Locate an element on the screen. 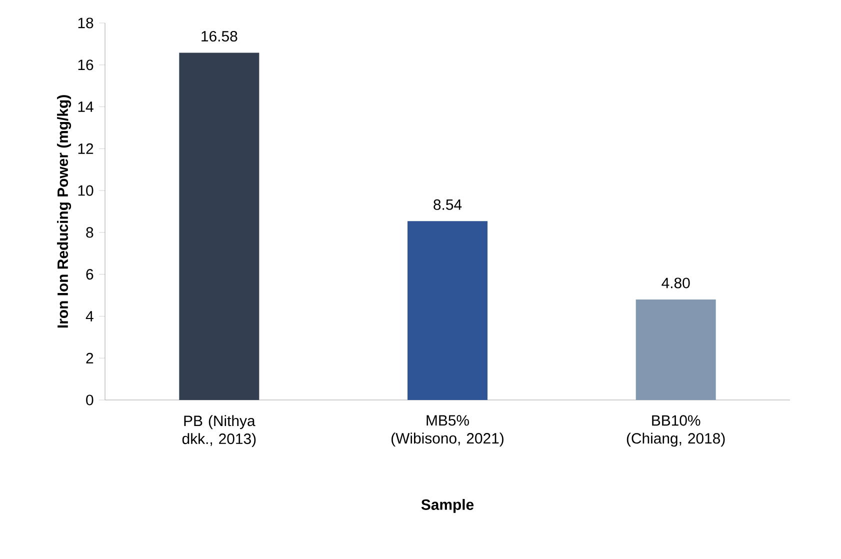  data-label: 4.80 is located at coordinates (676, 283).